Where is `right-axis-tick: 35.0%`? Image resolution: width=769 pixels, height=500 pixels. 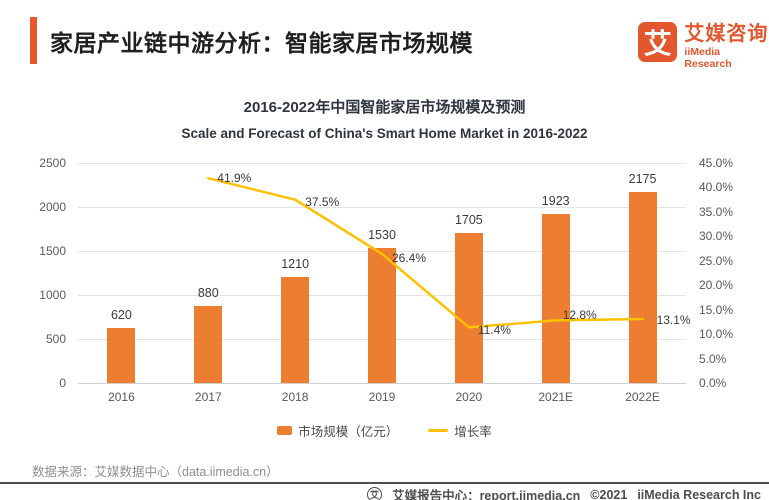 right-axis-tick: 35.0% is located at coordinates (716, 211).